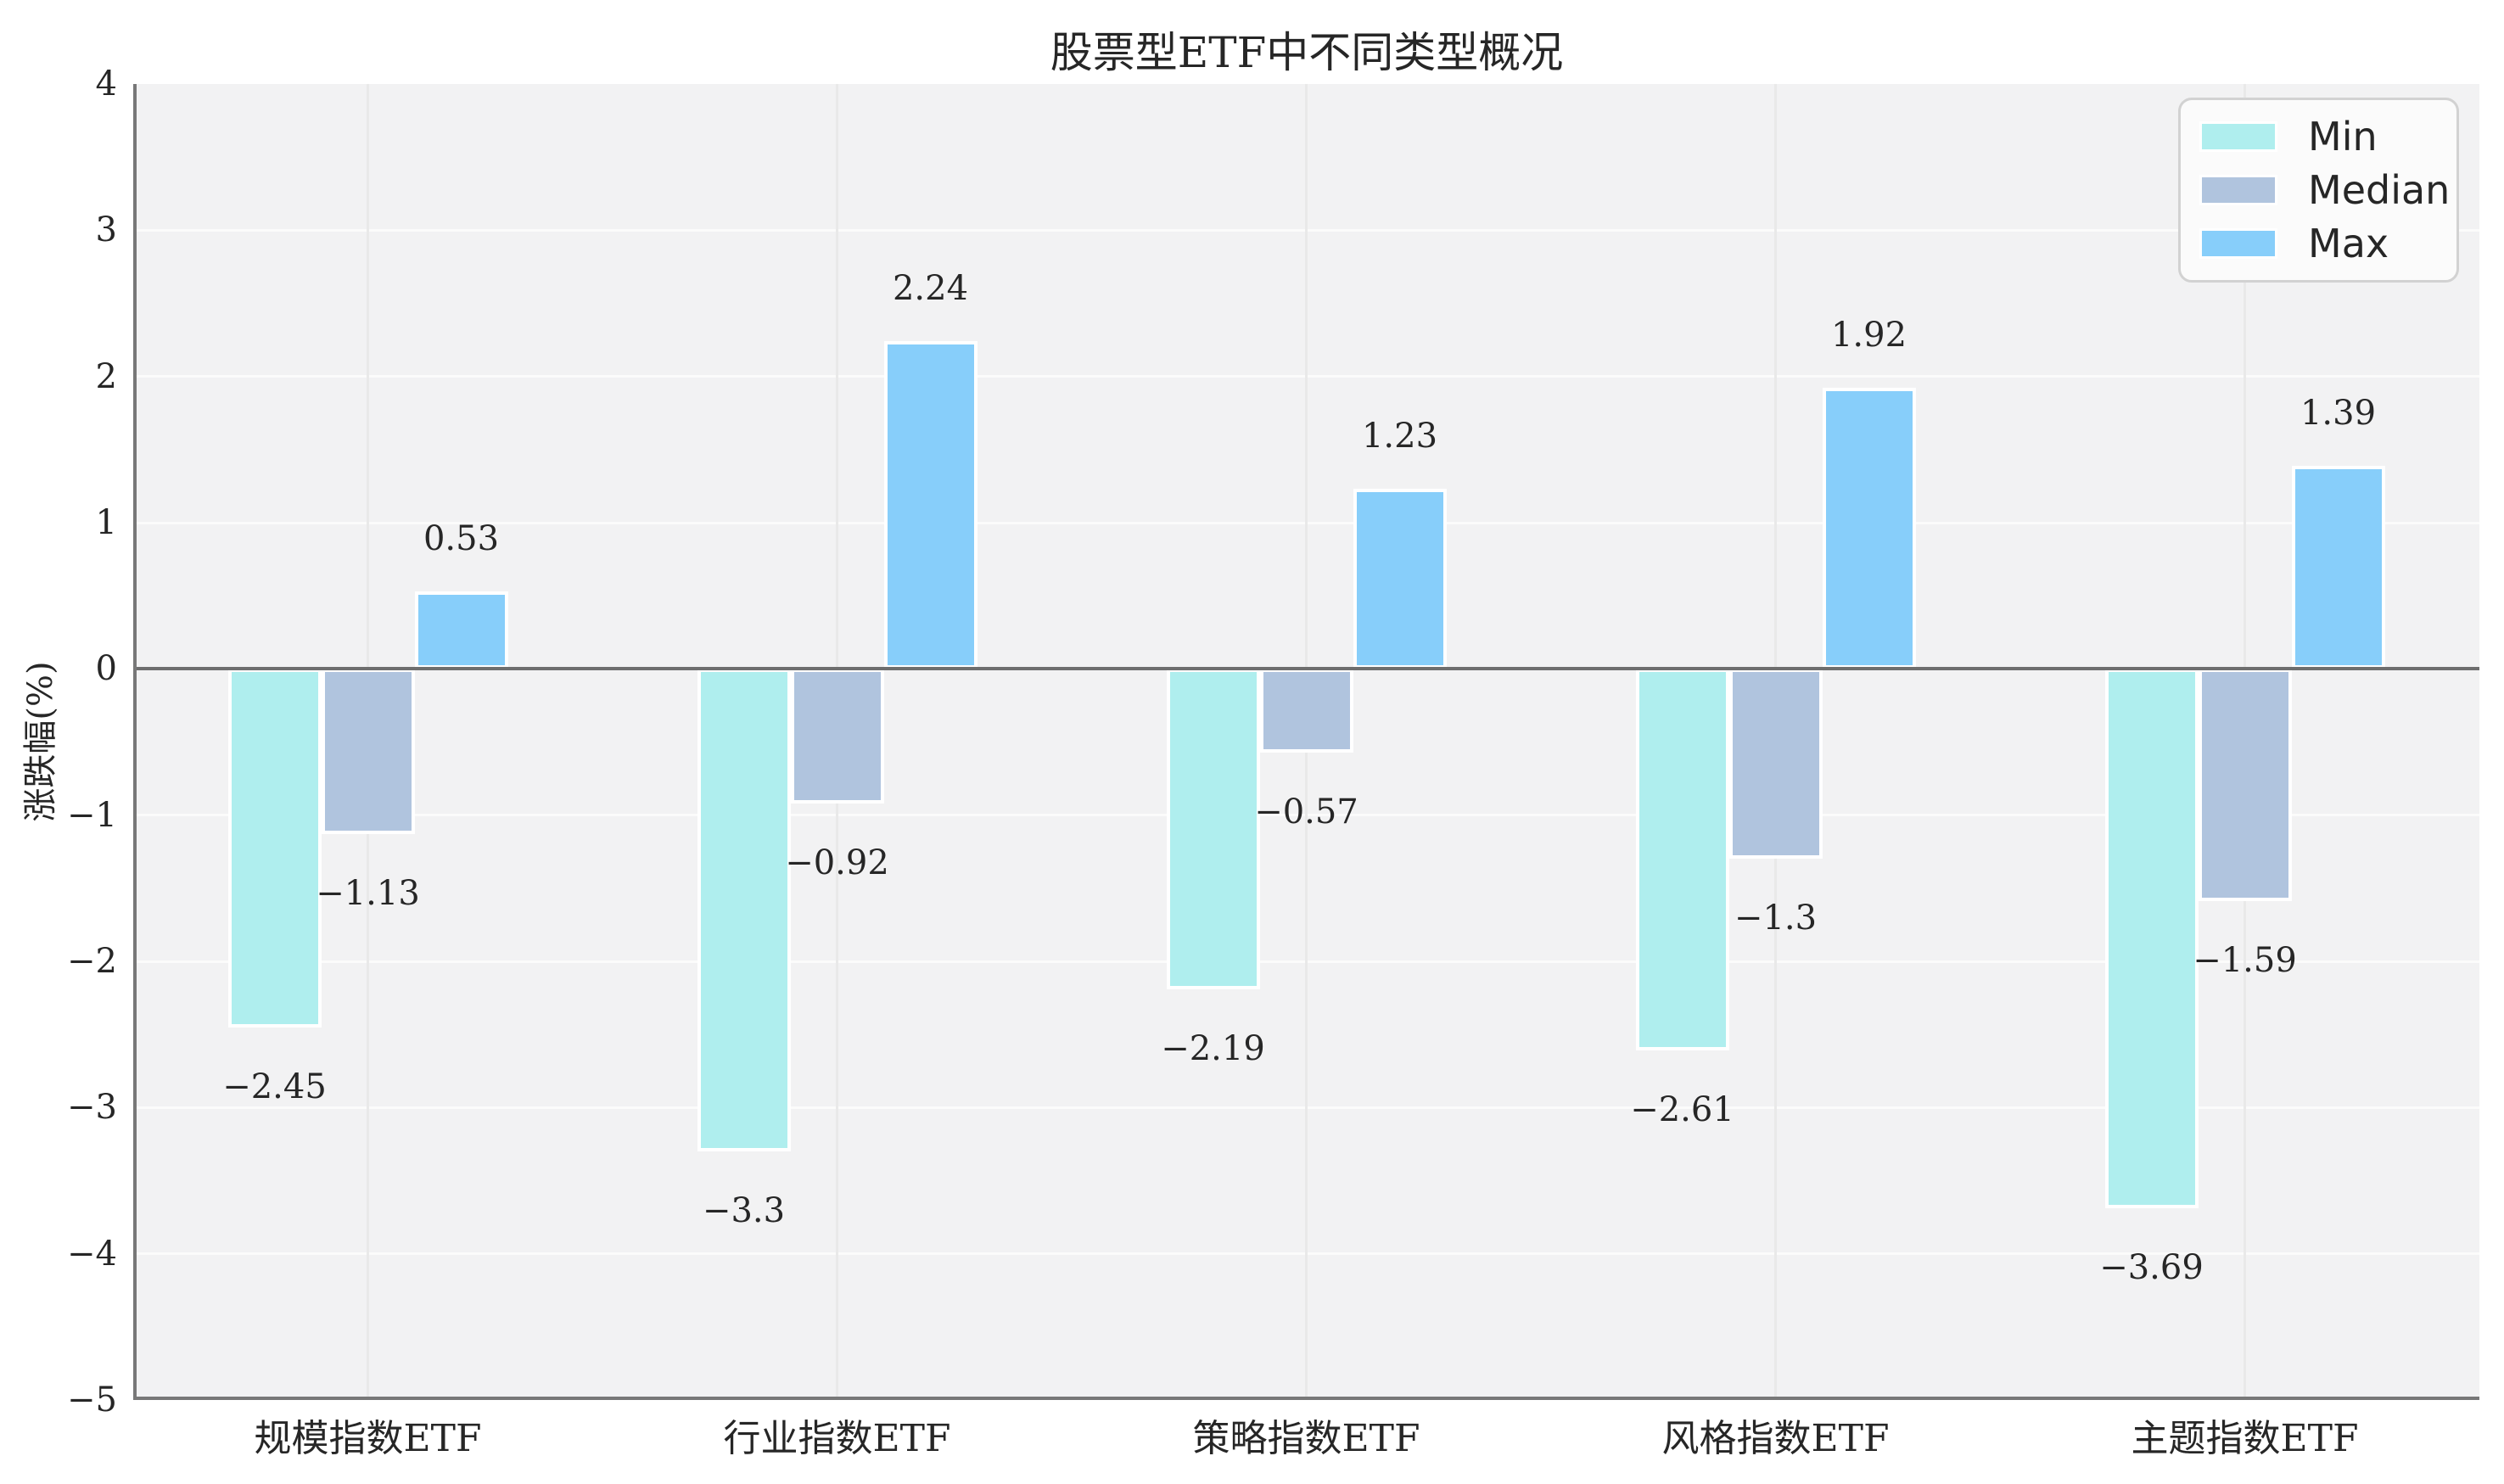 This screenshot has width=2504, height=1484. I want to click on y-tick-label: −3, so click(92, 1108).